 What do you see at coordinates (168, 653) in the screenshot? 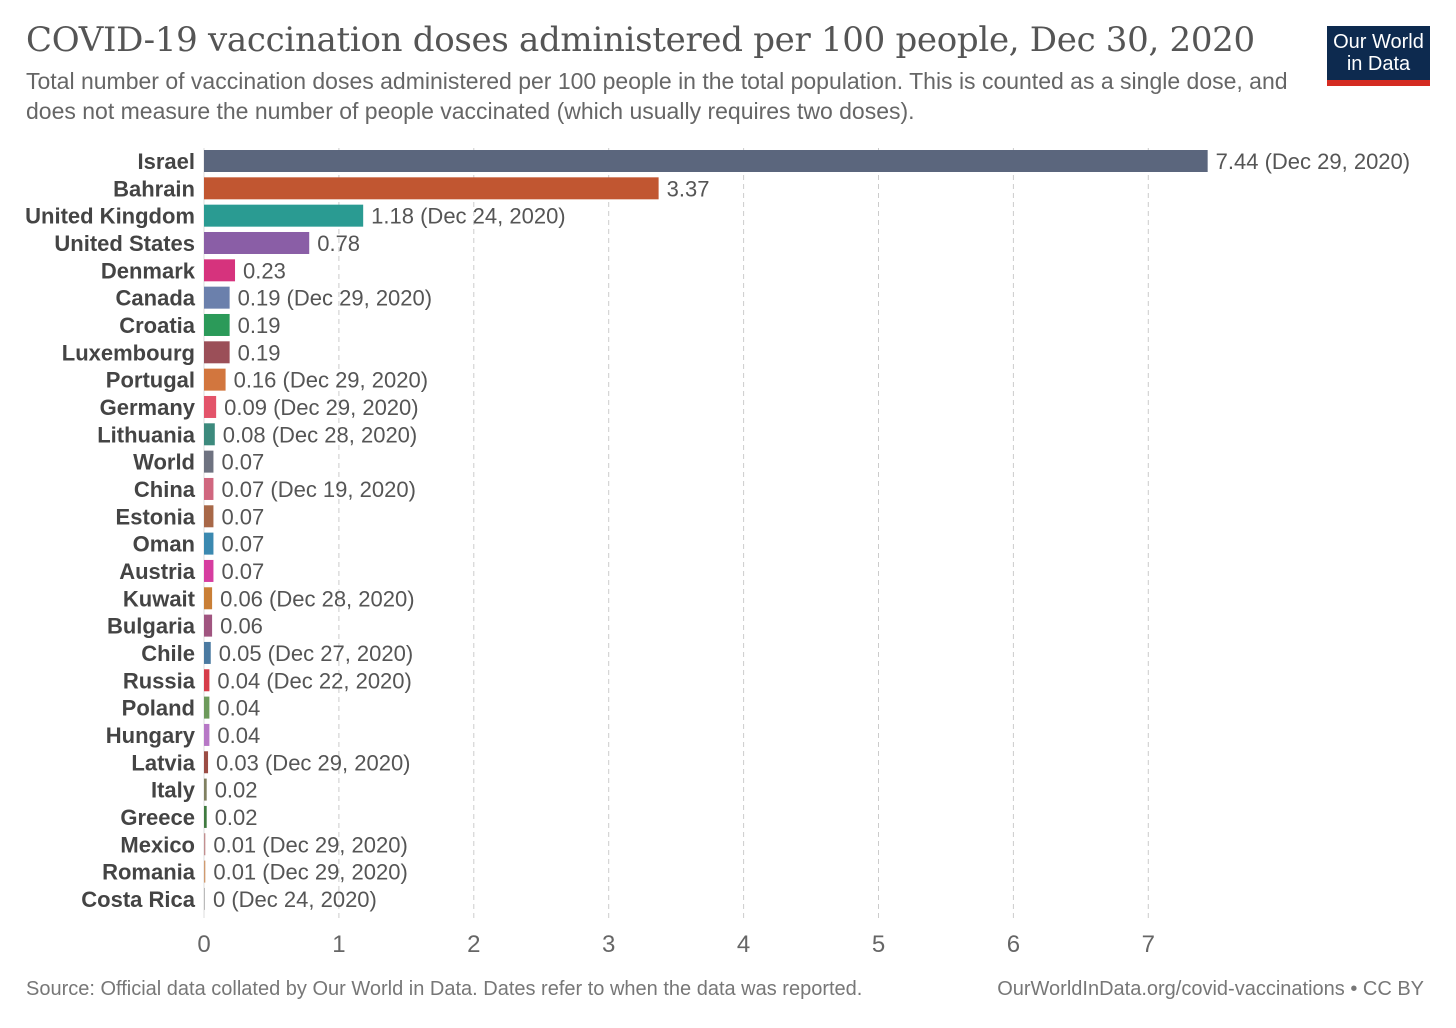
I see `category-label: Chile` at bounding box center [168, 653].